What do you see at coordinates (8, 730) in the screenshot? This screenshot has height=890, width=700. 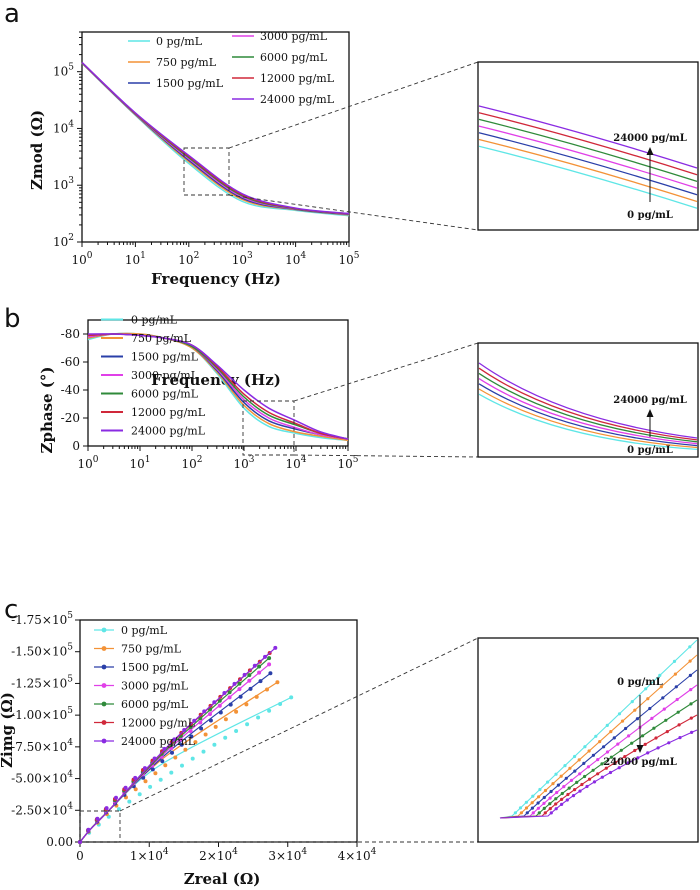 I see `panel-c-ylabel: Zimg (Ω)` at bounding box center [8, 730].